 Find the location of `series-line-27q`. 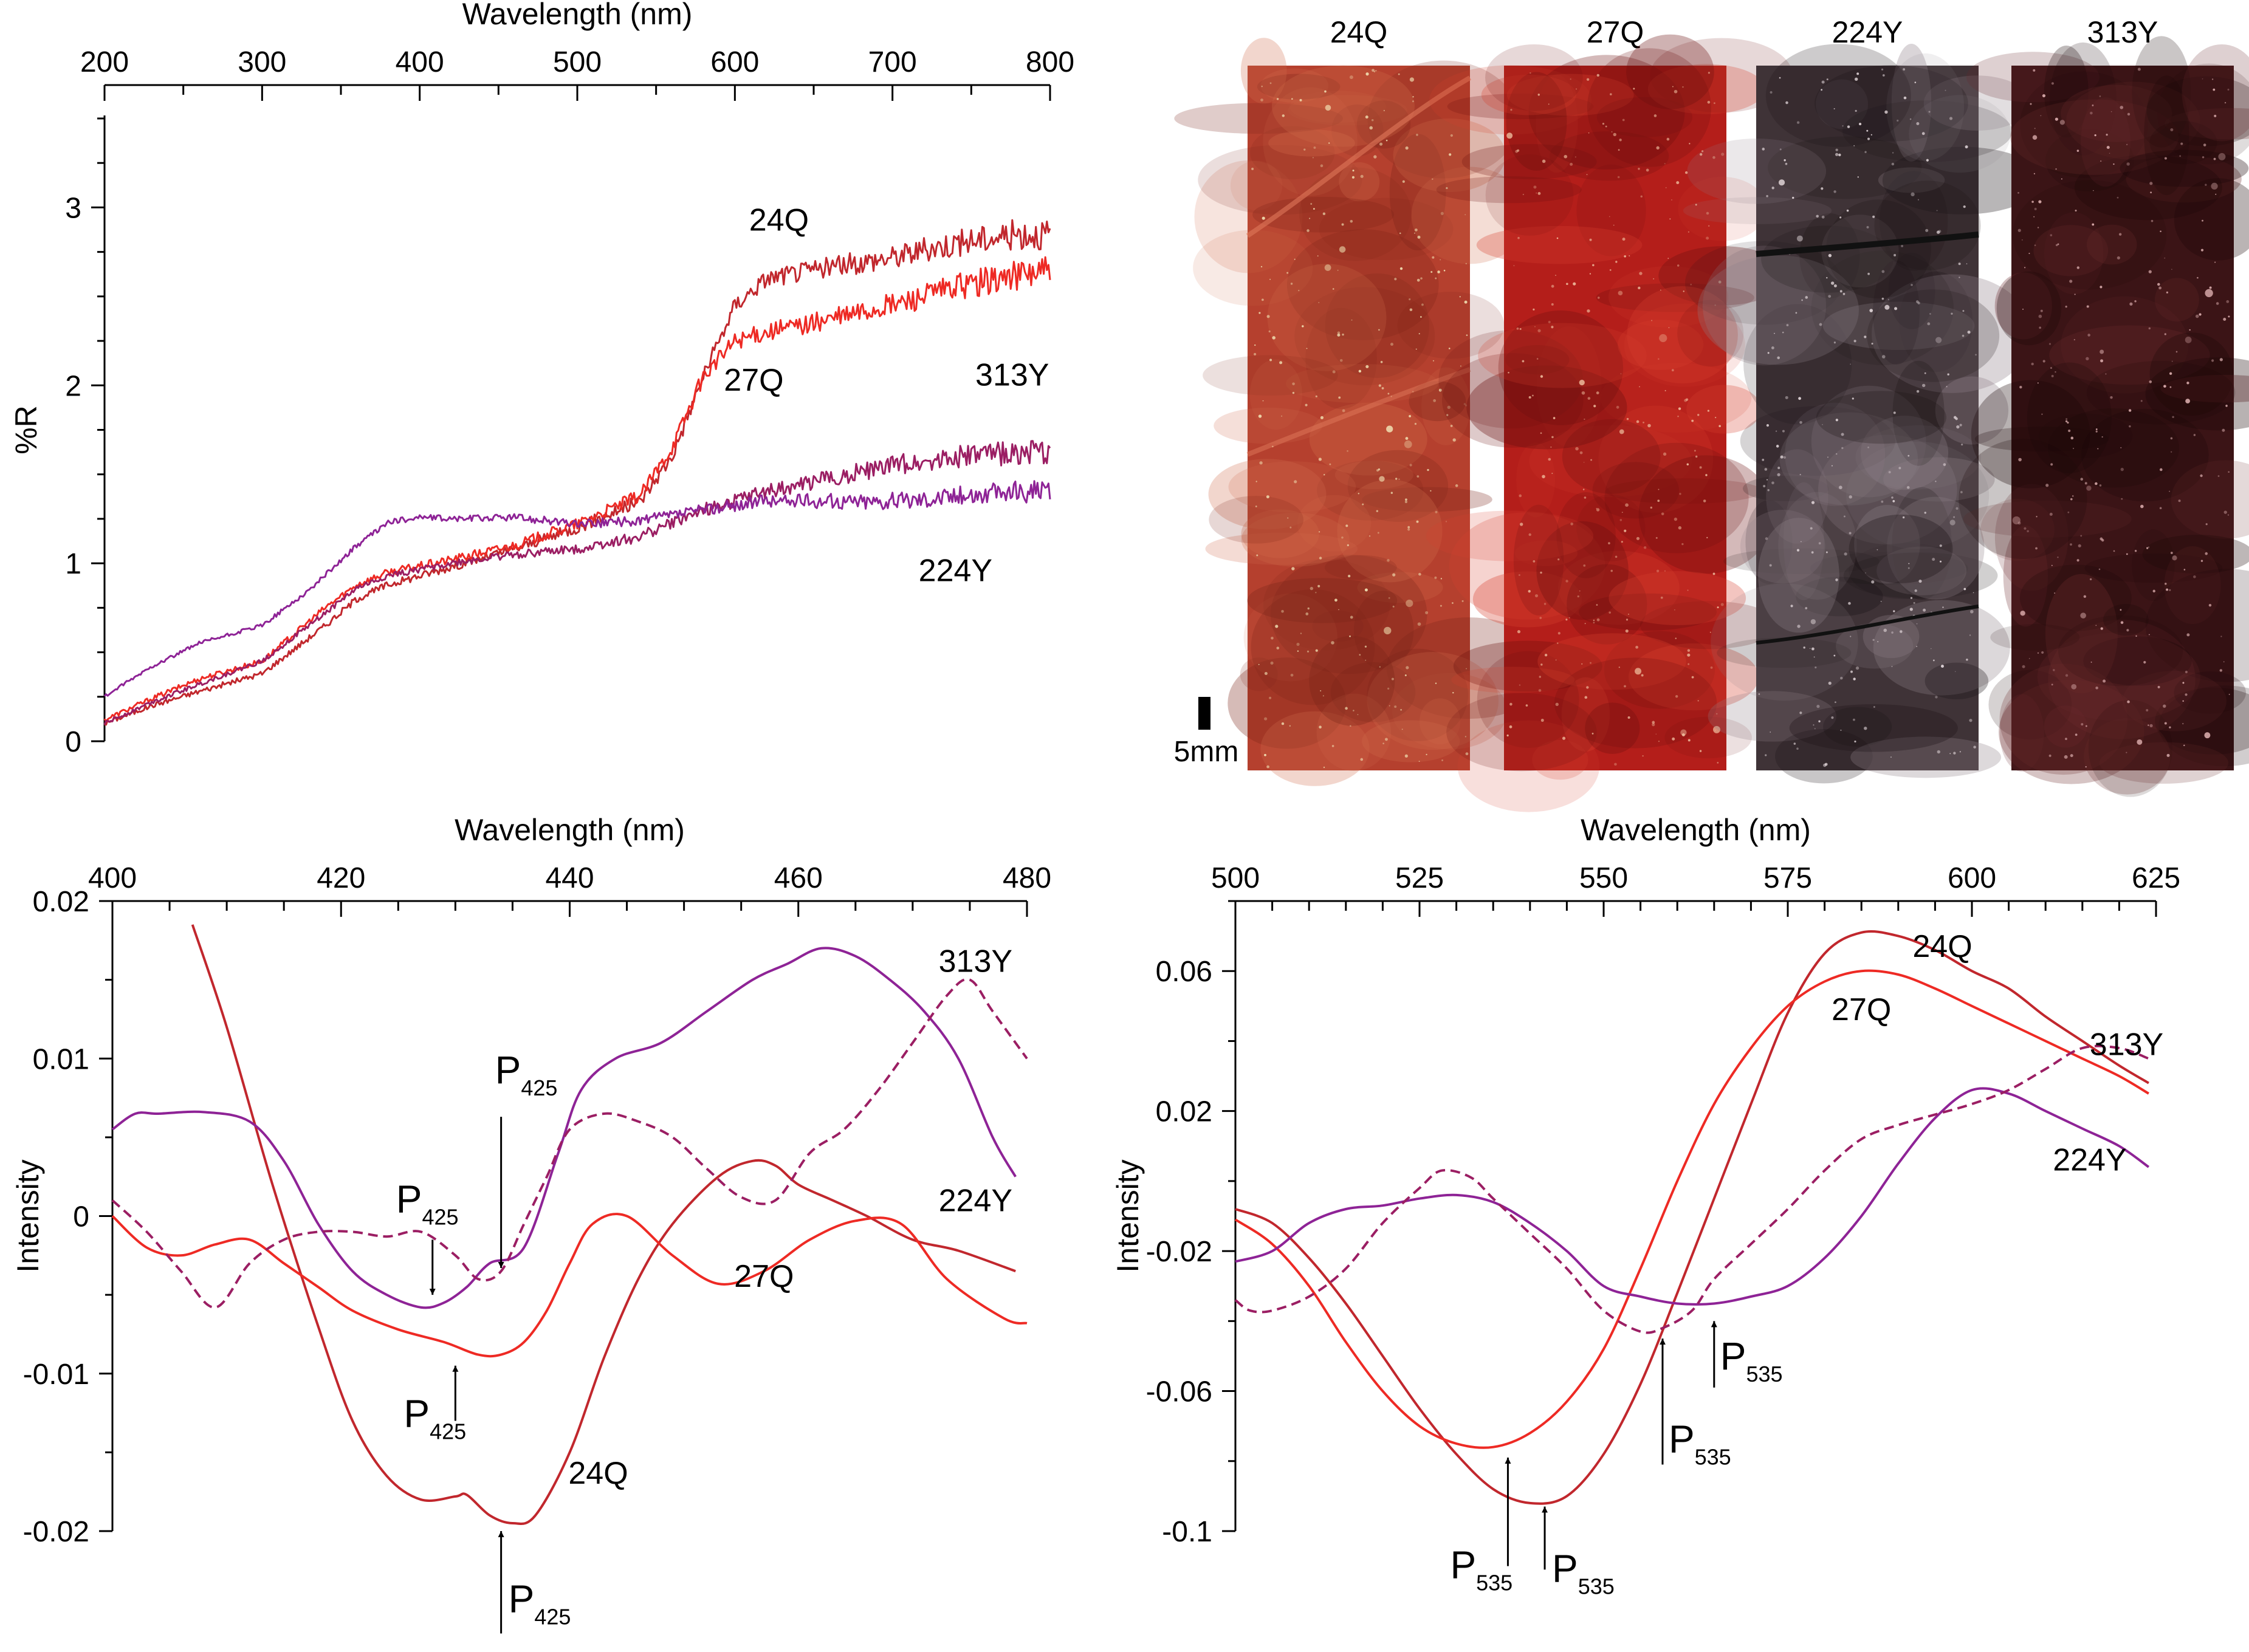

series-line-27q is located at coordinates (577, 489).